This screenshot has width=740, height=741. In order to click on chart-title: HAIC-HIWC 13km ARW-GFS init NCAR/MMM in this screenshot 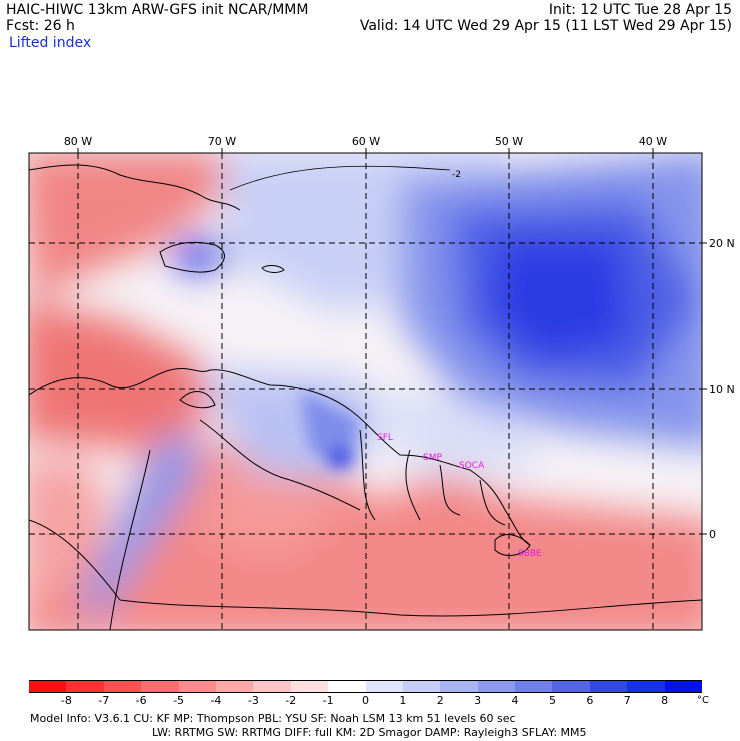, I will do `click(157, 10)`.